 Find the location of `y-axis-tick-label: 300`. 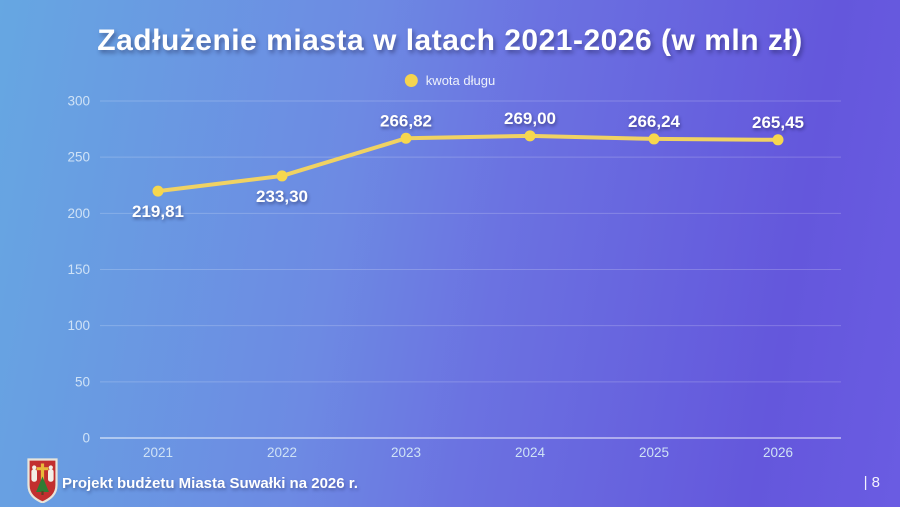

y-axis-tick-label: 300 is located at coordinates (78, 101).